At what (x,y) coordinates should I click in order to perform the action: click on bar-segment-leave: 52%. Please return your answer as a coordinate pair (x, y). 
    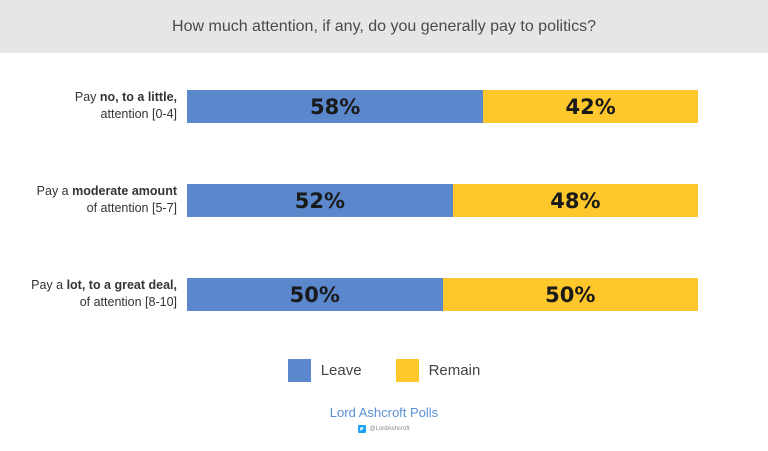
    Looking at the image, I should click on (320, 200).